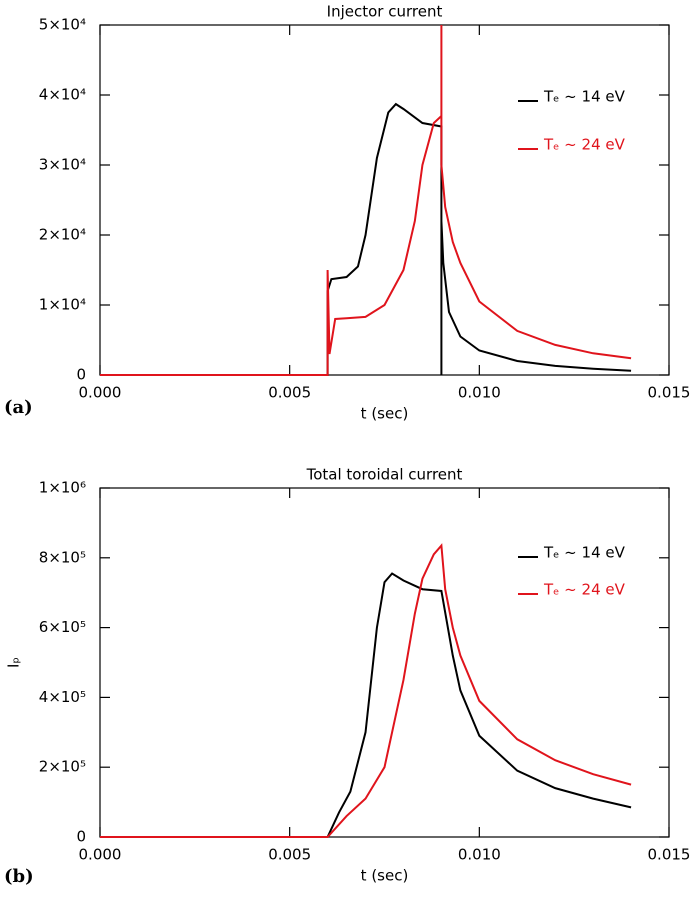 The image size is (700, 908). What do you see at coordinates (14, 662) in the screenshot?
I see `y-axis-label: Iₚ` at bounding box center [14, 662].